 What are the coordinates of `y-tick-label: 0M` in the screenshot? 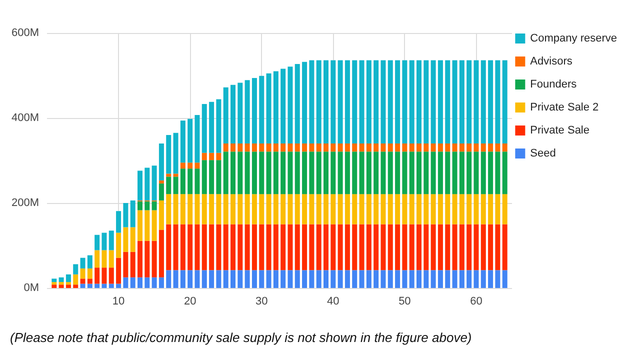 It's located at (31, 288).